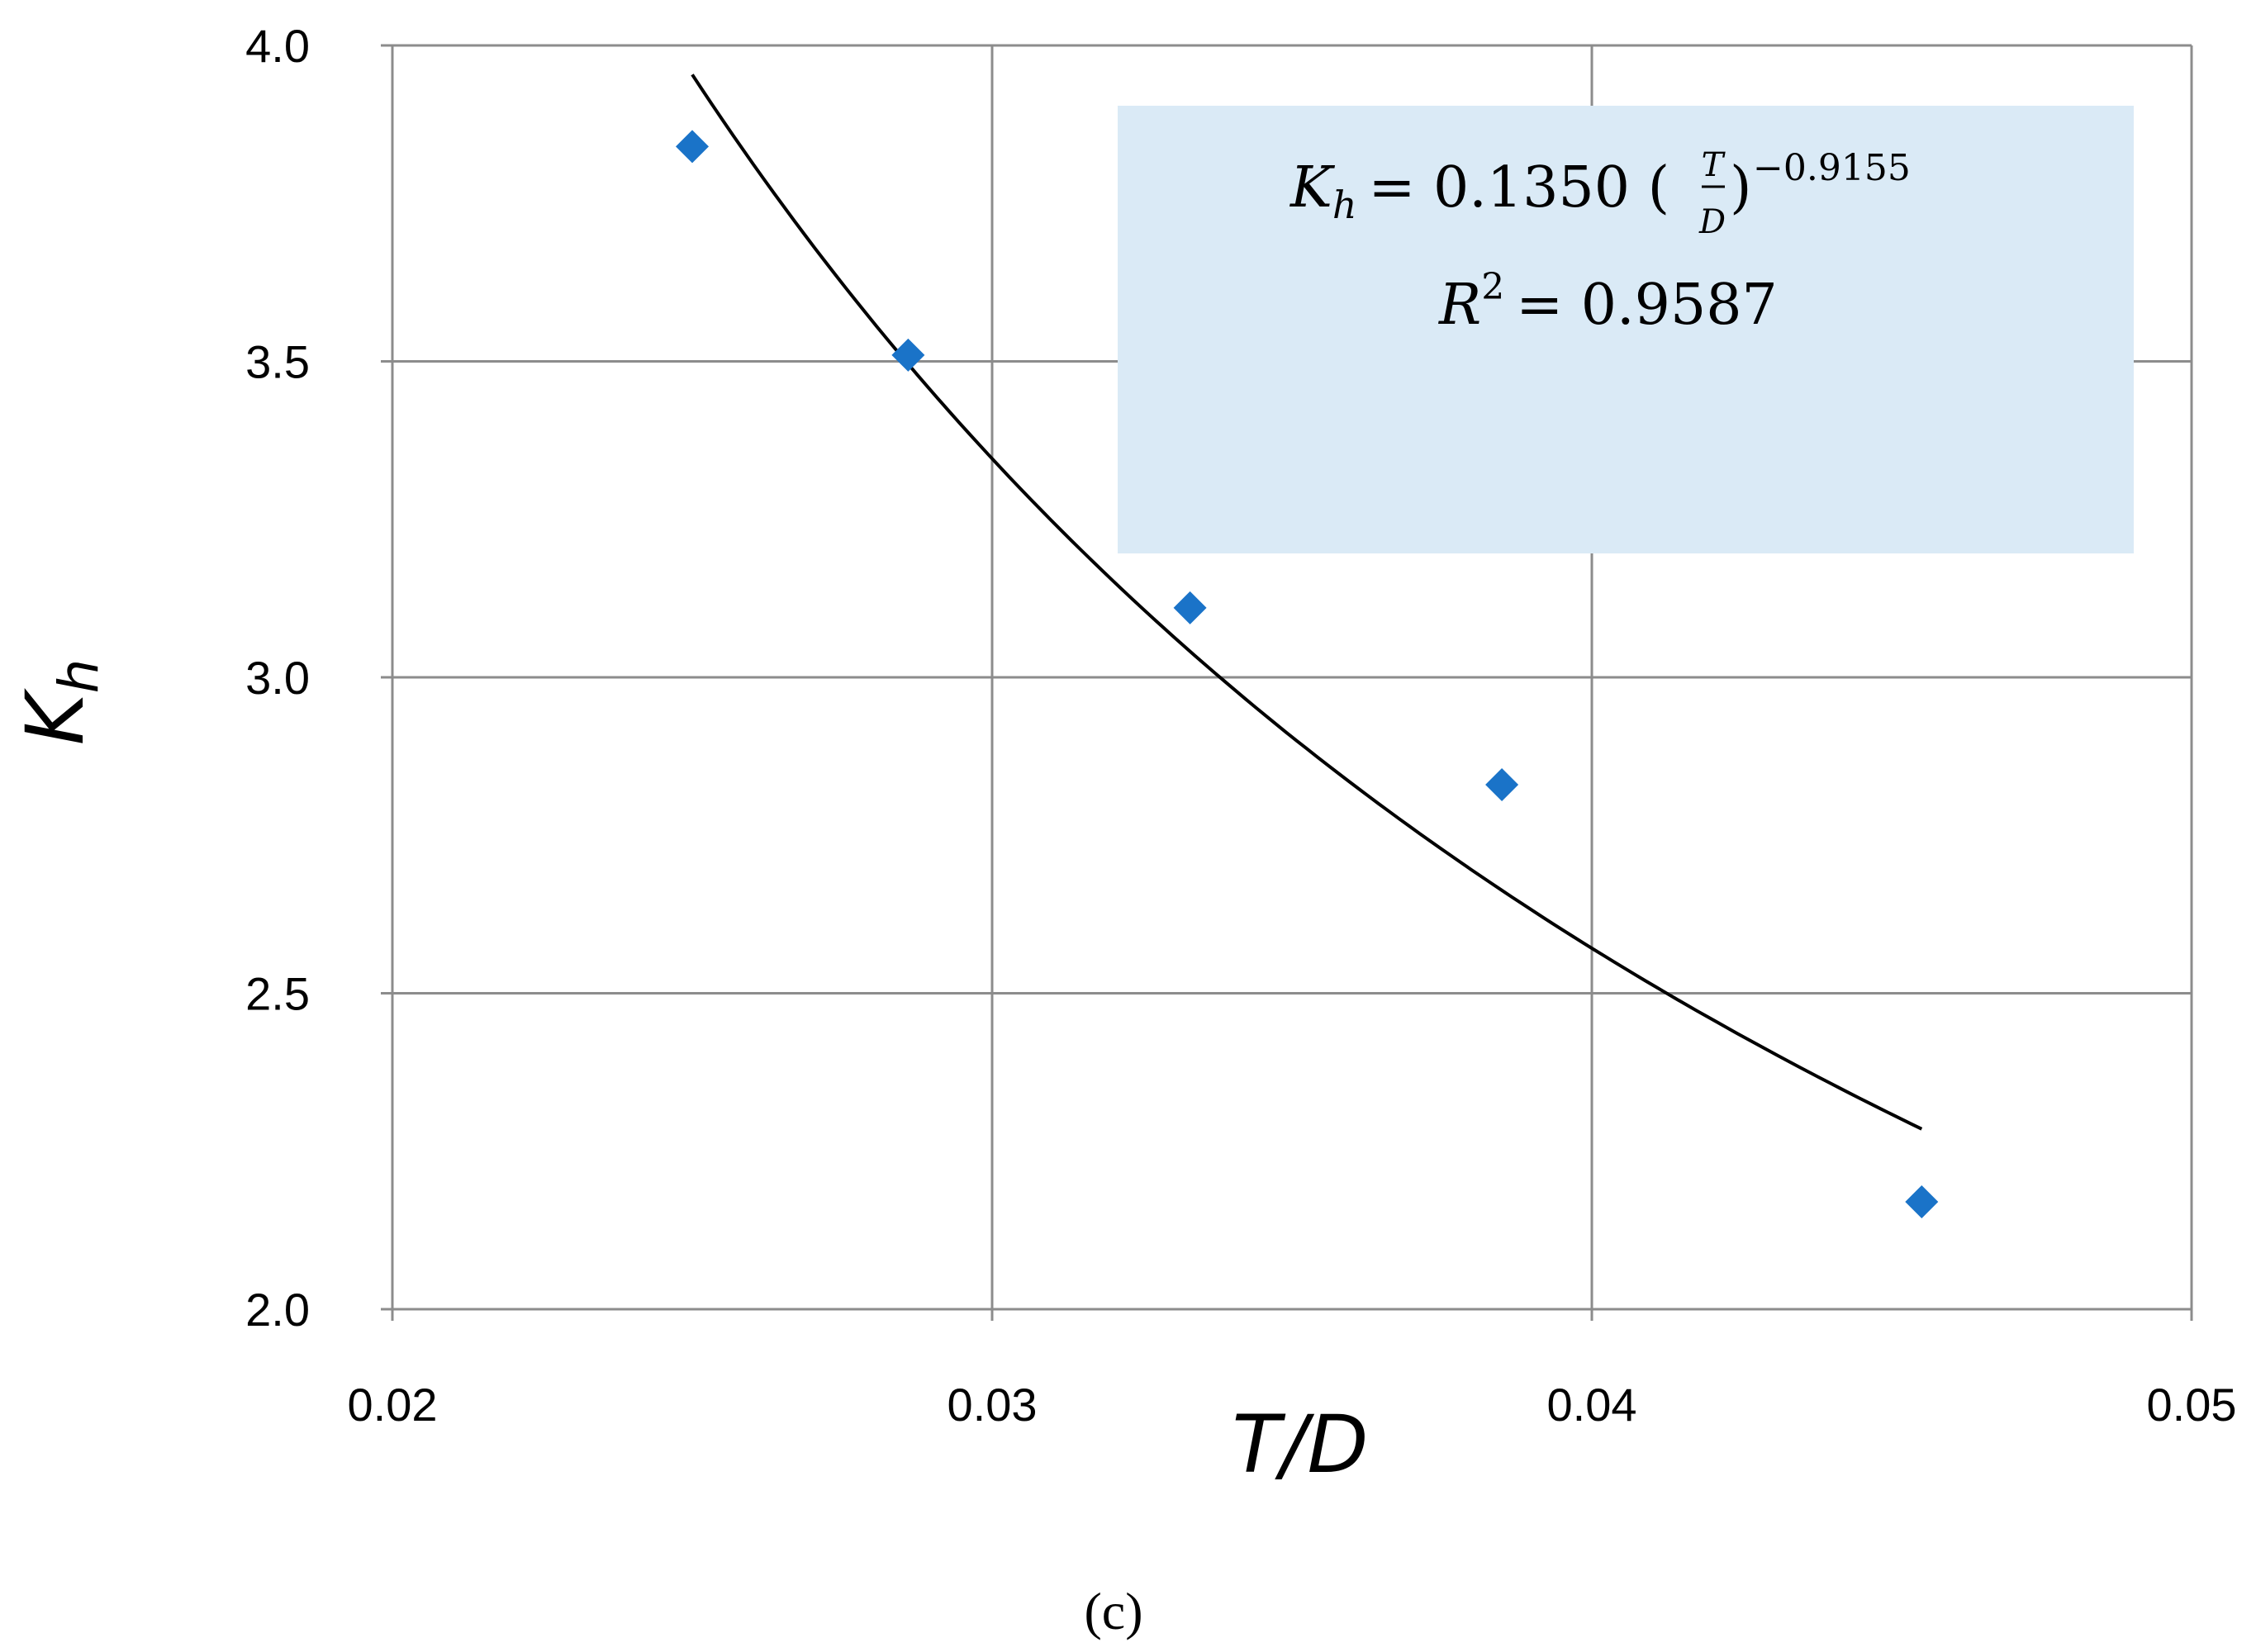  Describe the element at coordinates (79, 676) in the screenshot. I see `y-axis-title-subscript: h` at that location.